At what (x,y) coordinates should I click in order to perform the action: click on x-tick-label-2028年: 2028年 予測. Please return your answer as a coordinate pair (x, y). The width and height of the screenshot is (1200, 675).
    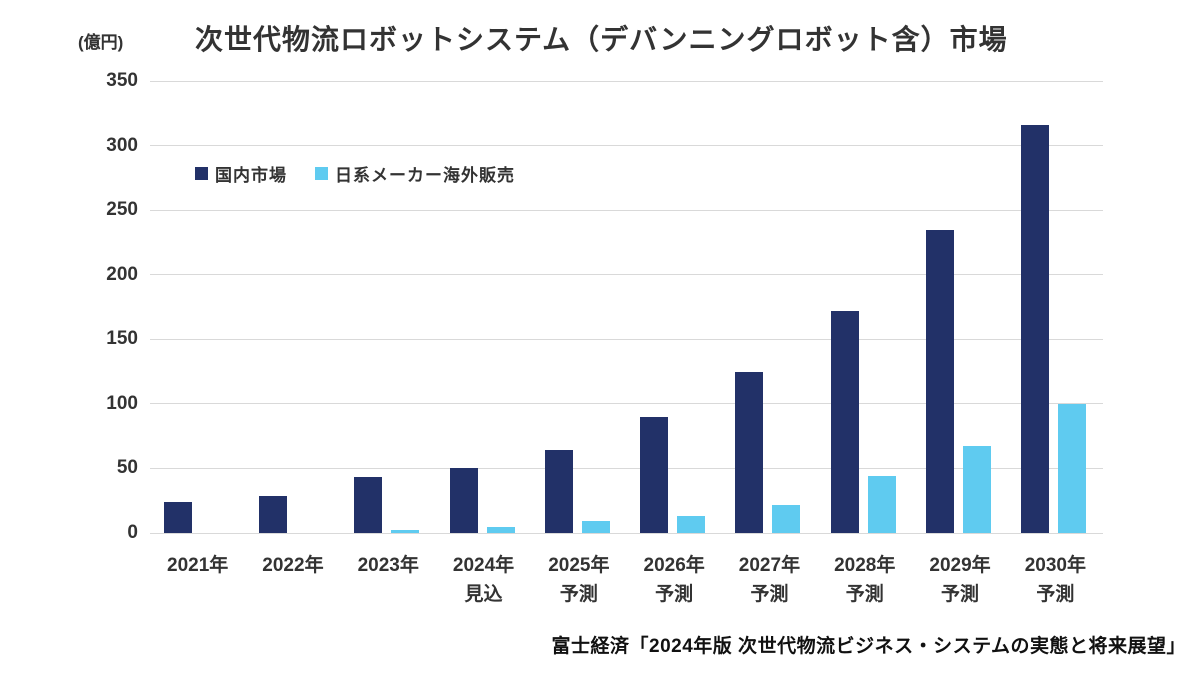
    Looking at the image, I should click on (865, 580).